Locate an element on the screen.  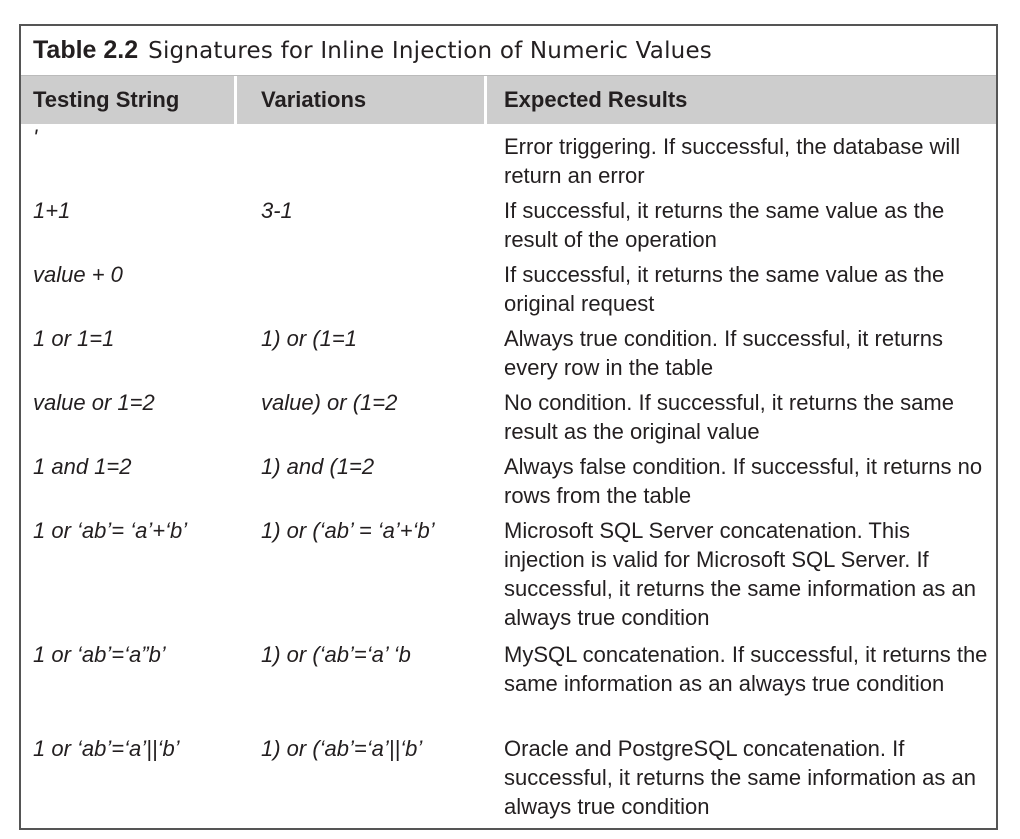
testing-string-cell: value + 0 is located at coordinates (78, 274).